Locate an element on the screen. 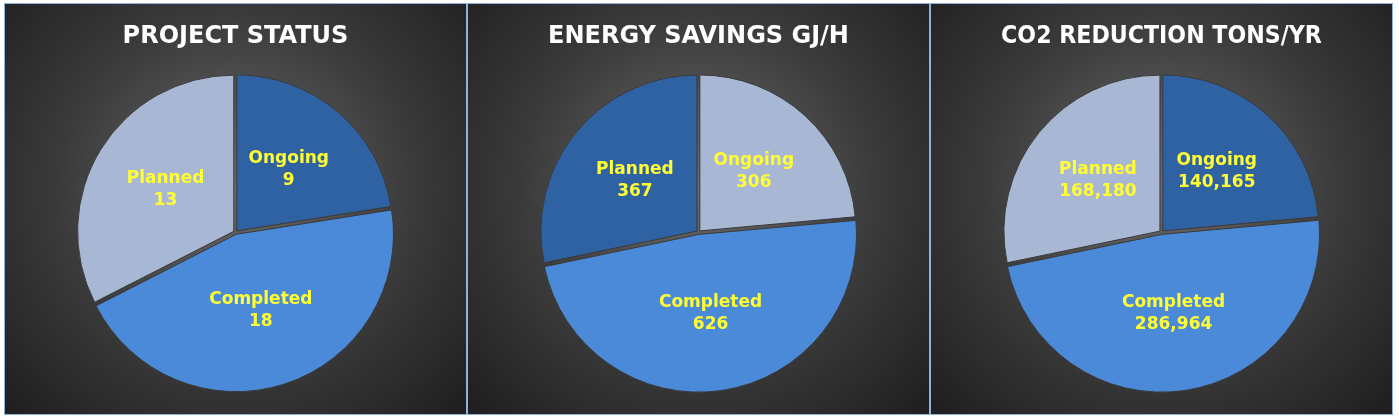 The width and height of the screenshot is (1399, 417). data-label: 367 is located at coordinates (635, 190).